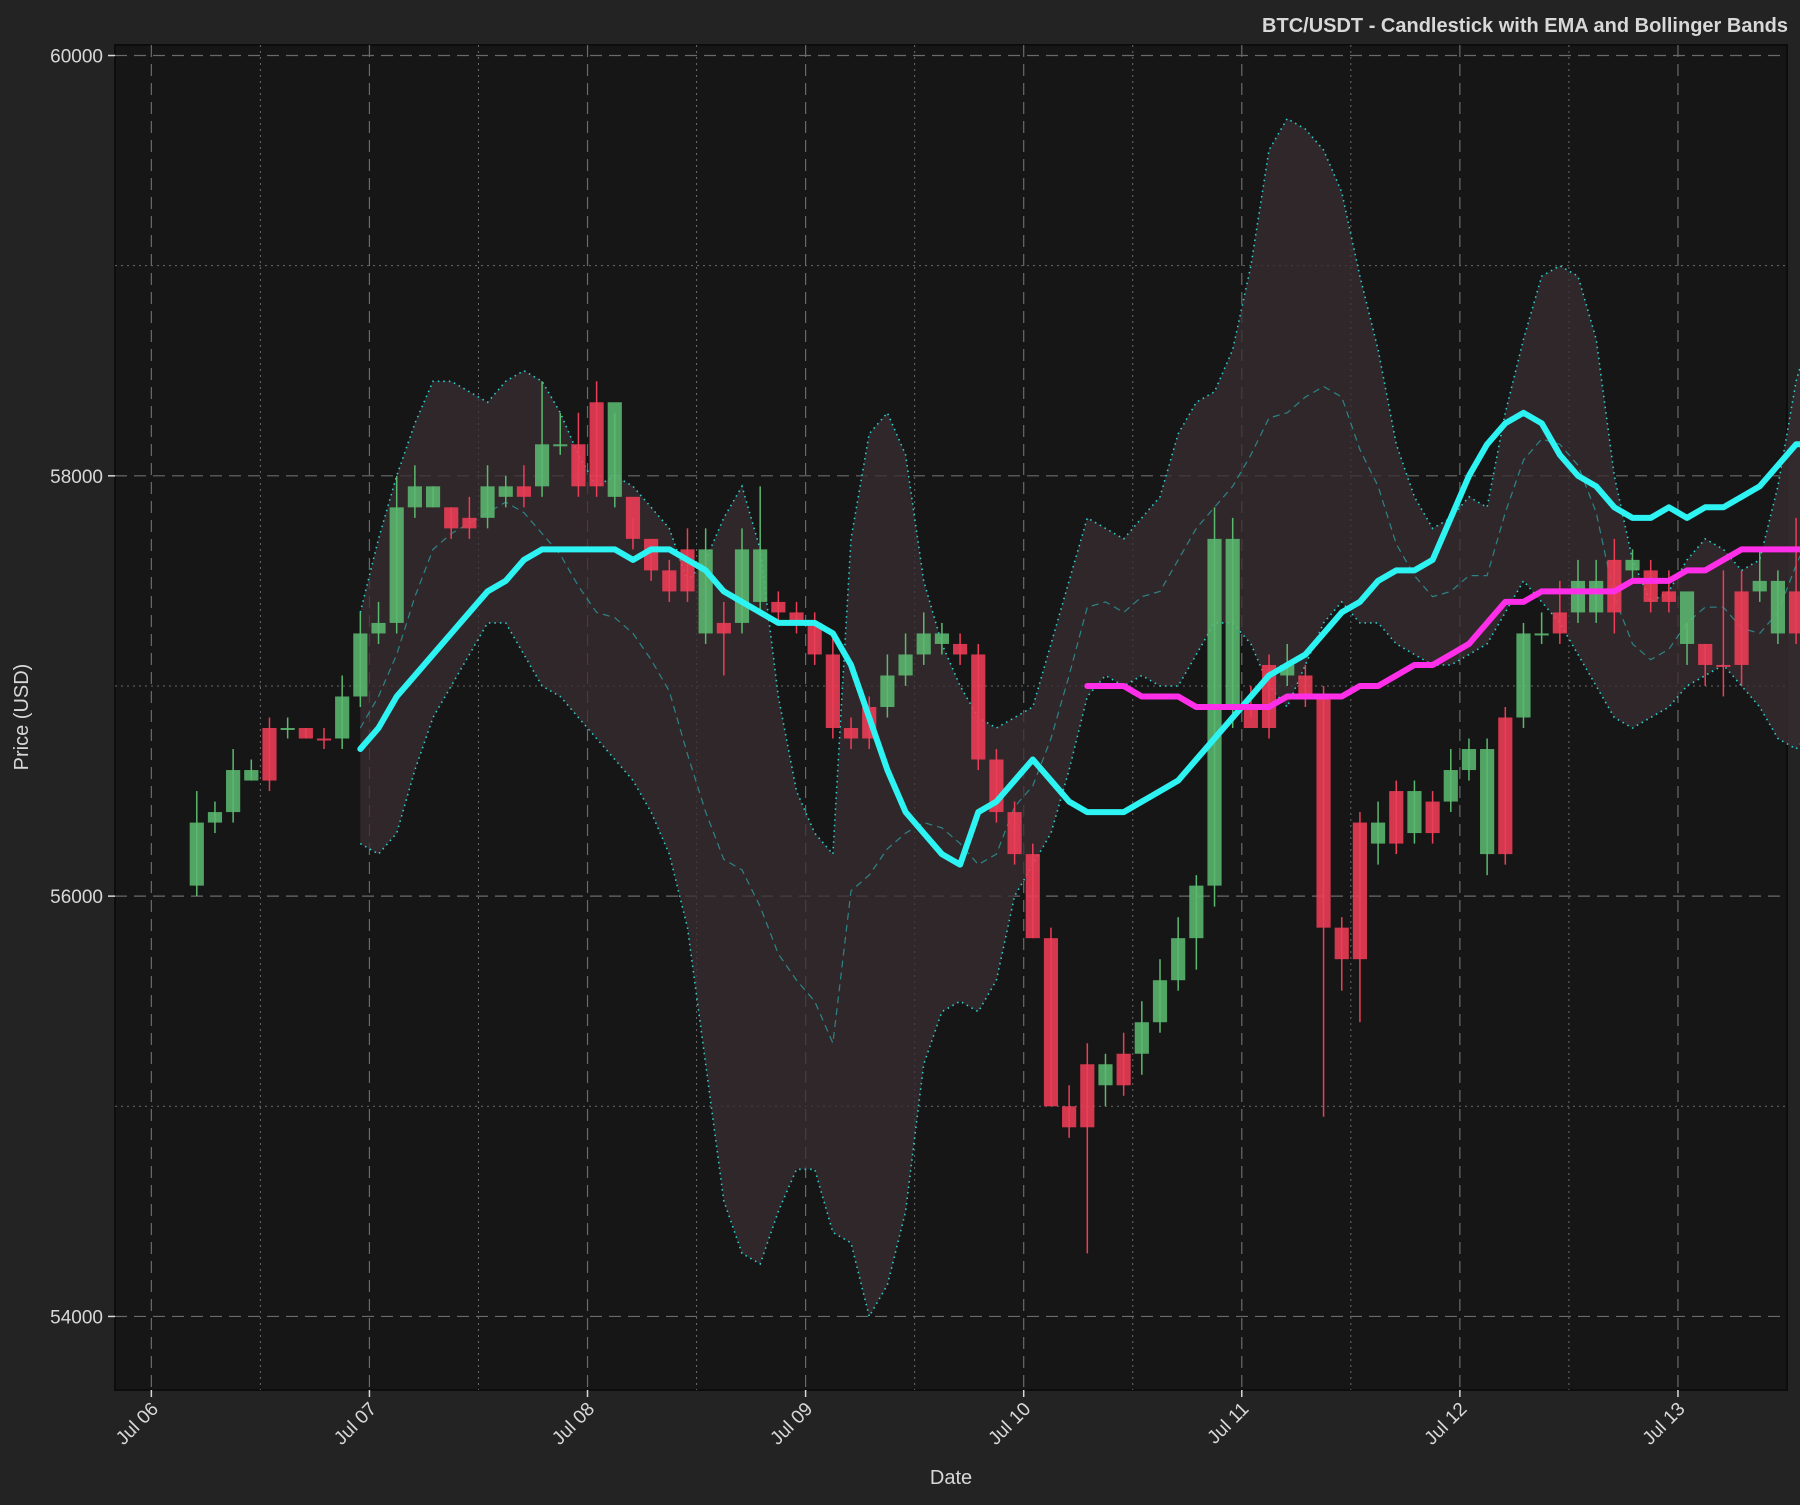 The height and width of the screenshot is (1505, 1800). Describe the element at coordinates (76, 897) in the screenshot. I see `y-tick-label: 56000` at that location.